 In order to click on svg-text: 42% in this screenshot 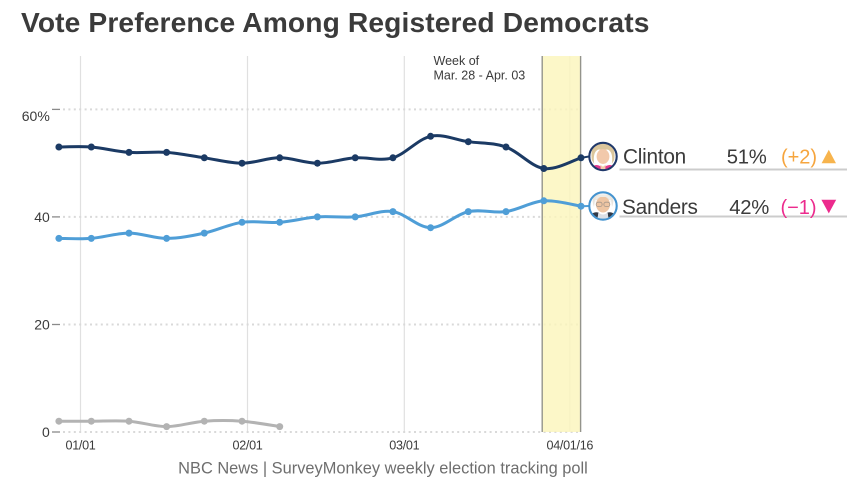, I will do `click(749, 208)`.